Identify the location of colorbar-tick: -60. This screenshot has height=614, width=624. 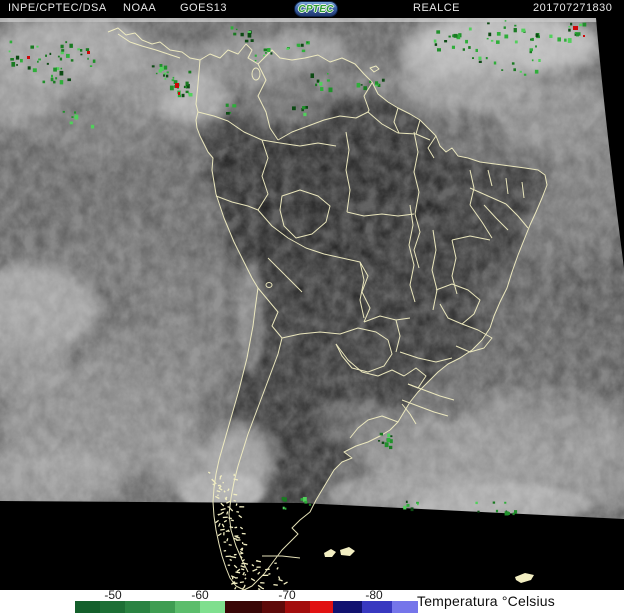
(200, 595).